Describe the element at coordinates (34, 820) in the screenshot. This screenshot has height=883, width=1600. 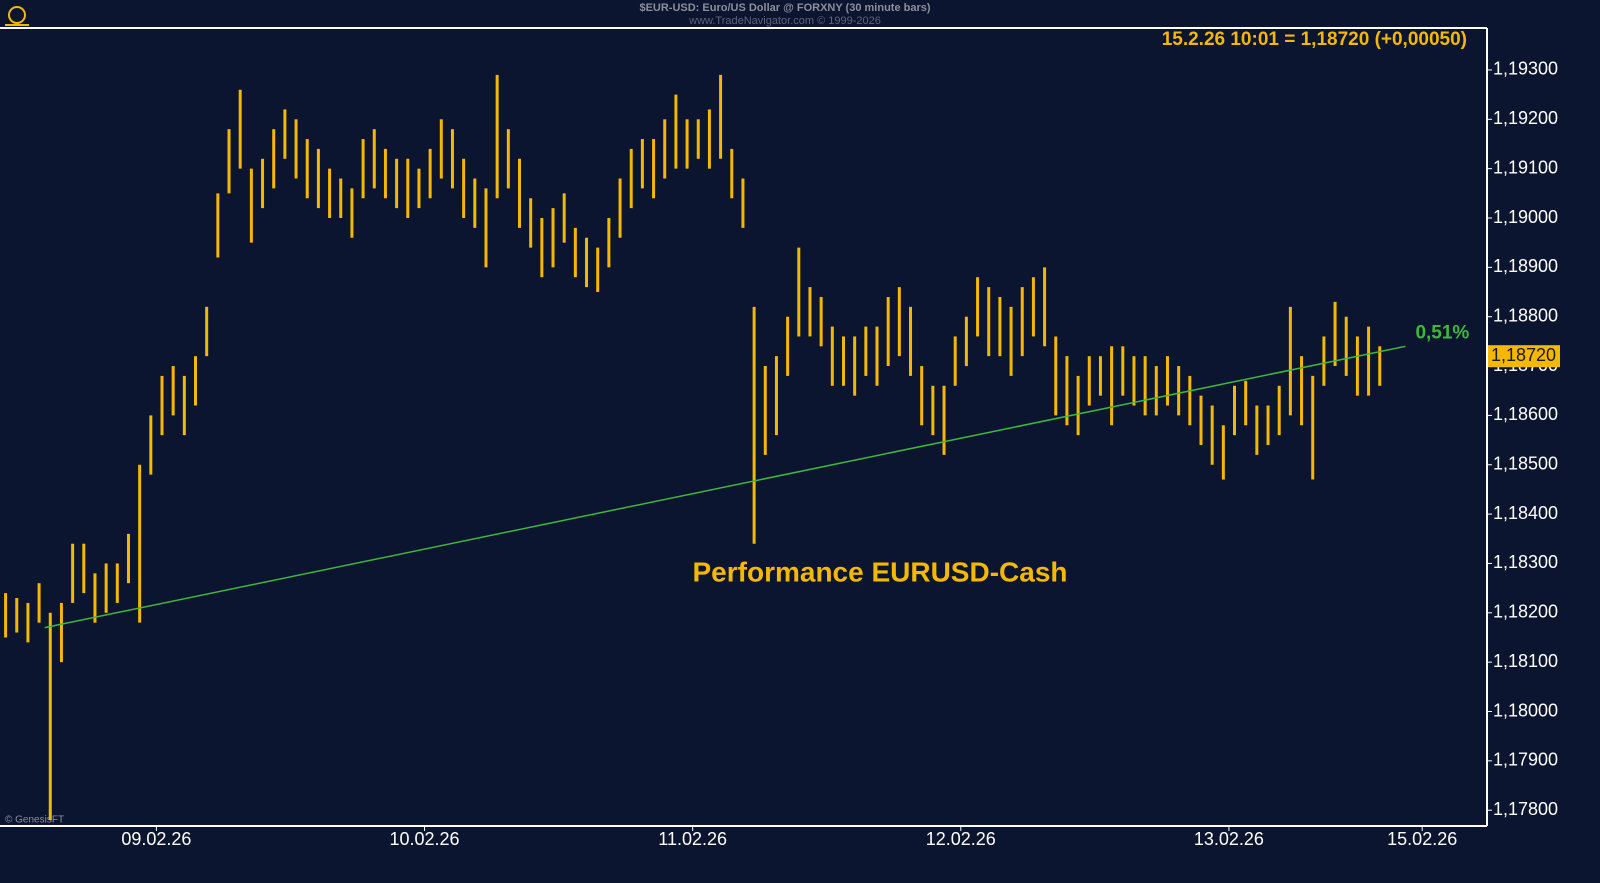
I see `credit: © GenesisFT` at that location.